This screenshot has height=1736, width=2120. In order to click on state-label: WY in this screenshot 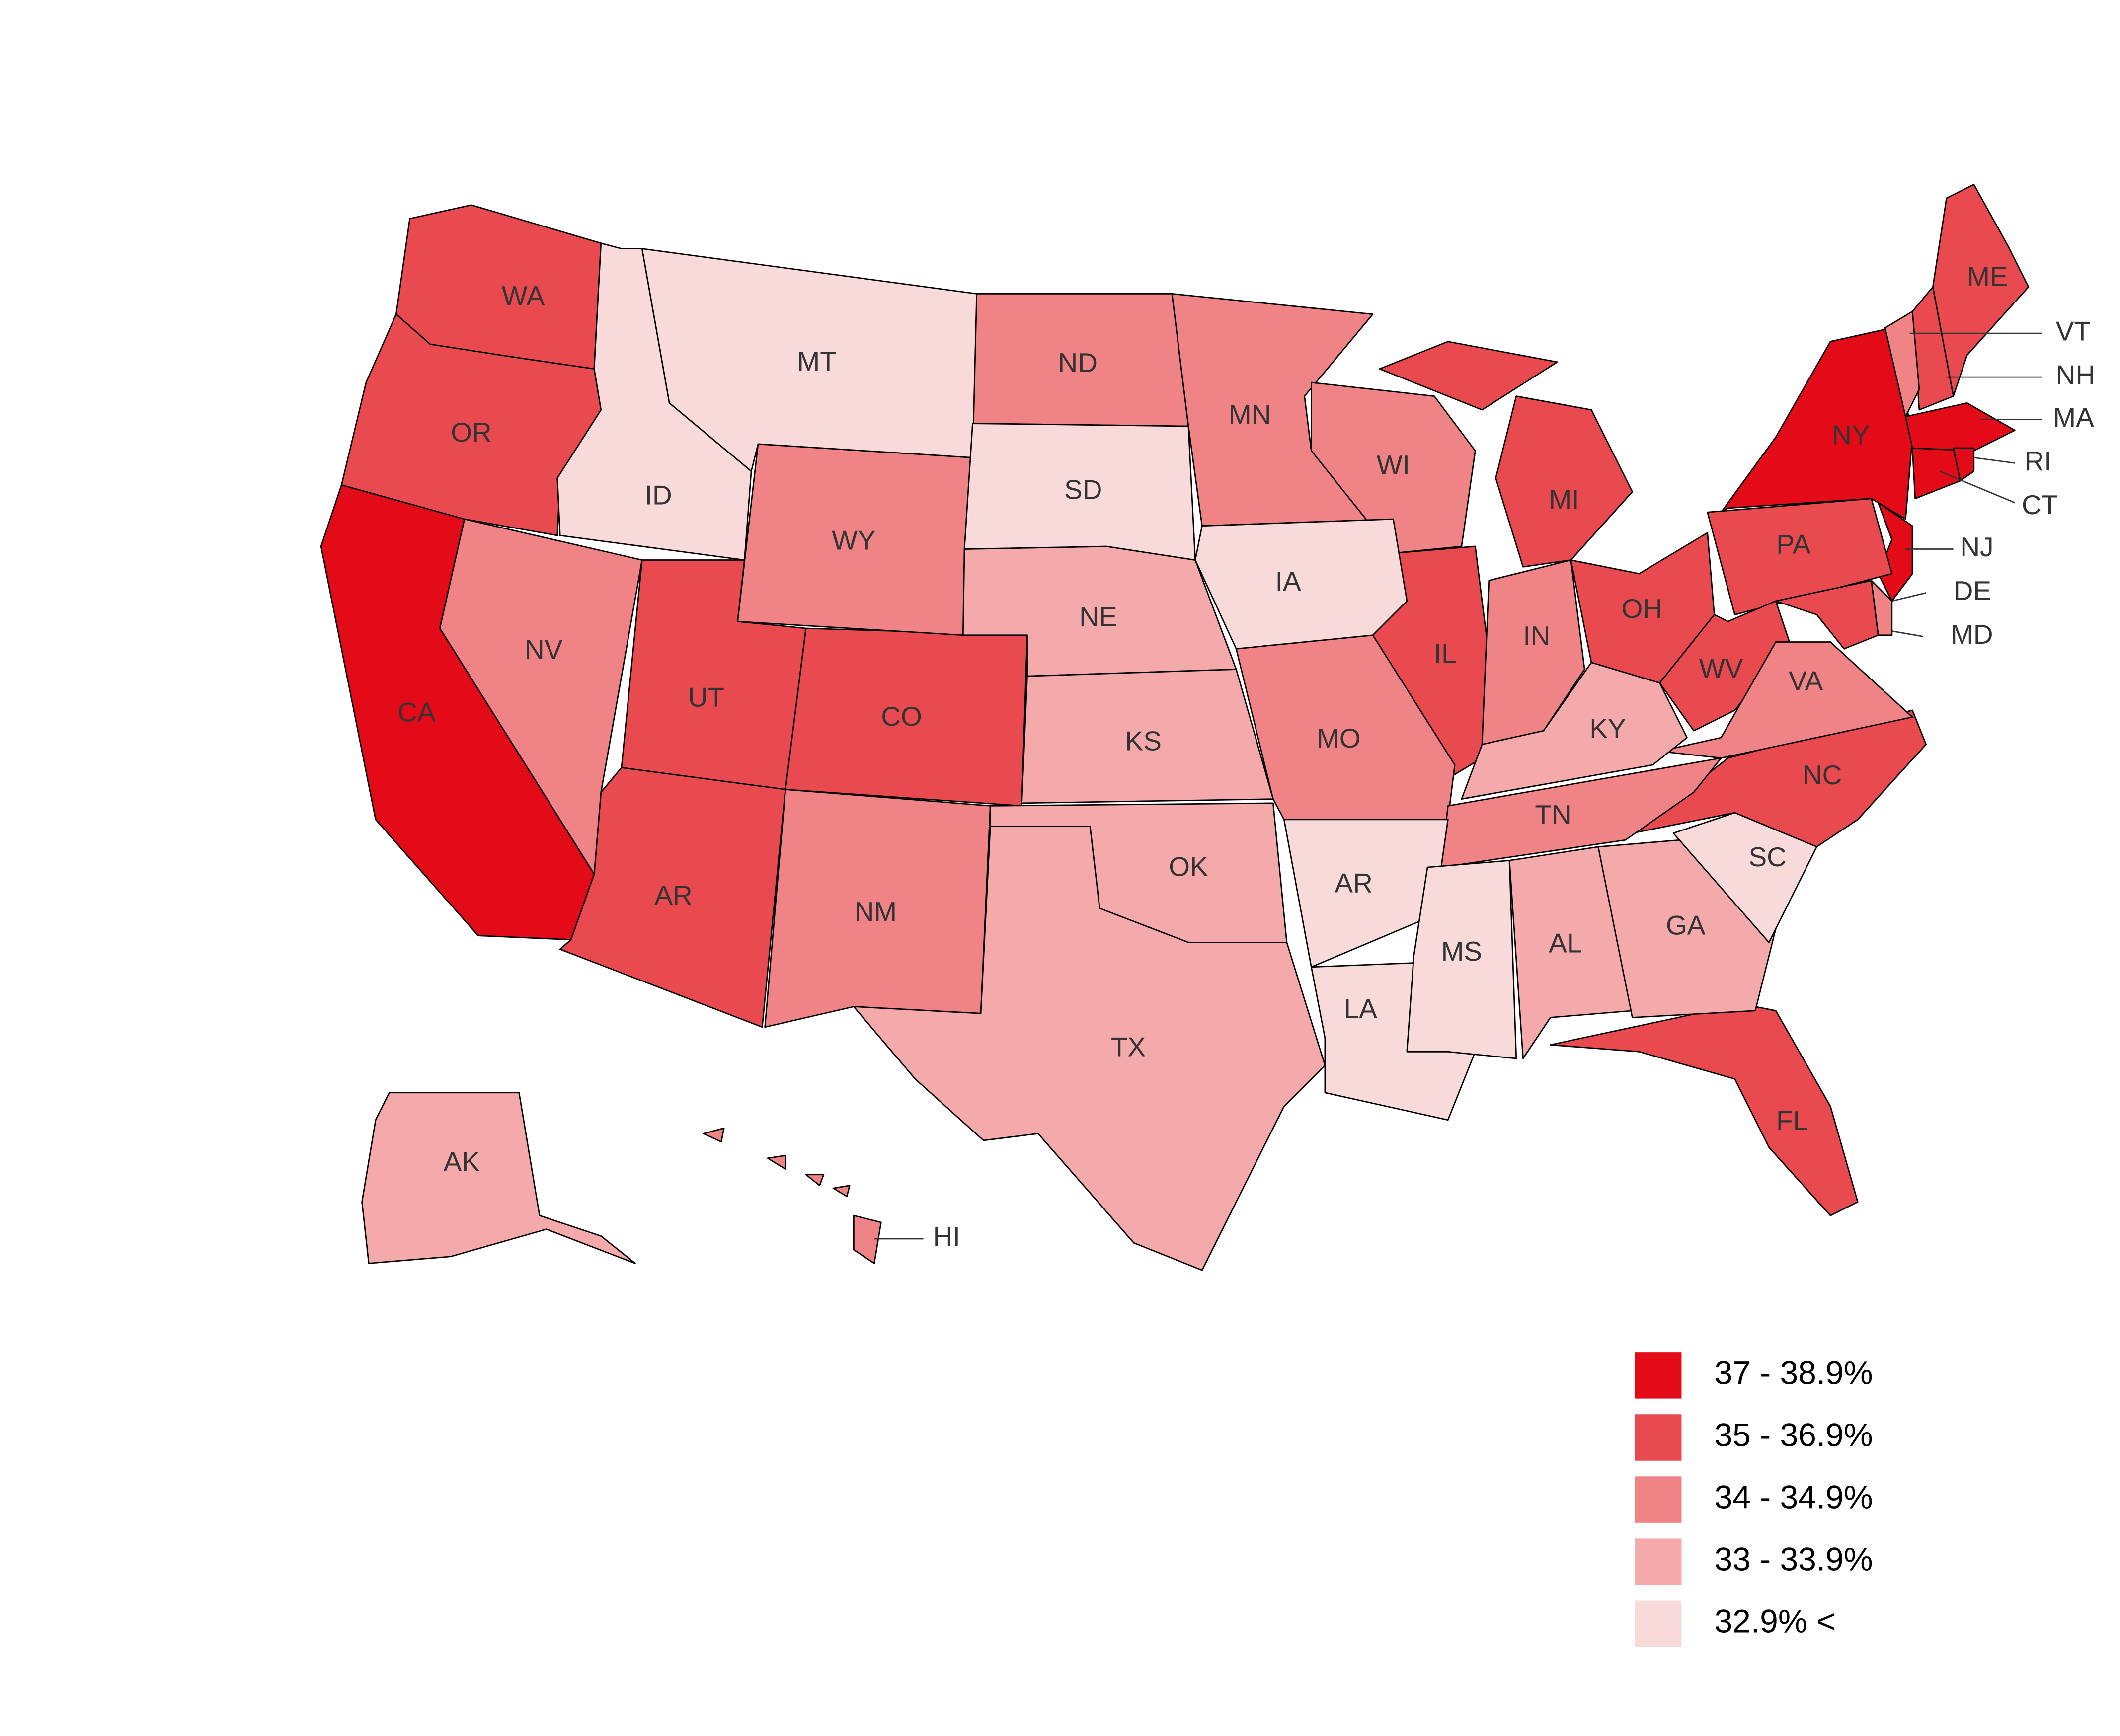, I will do `click(854, 540)`.